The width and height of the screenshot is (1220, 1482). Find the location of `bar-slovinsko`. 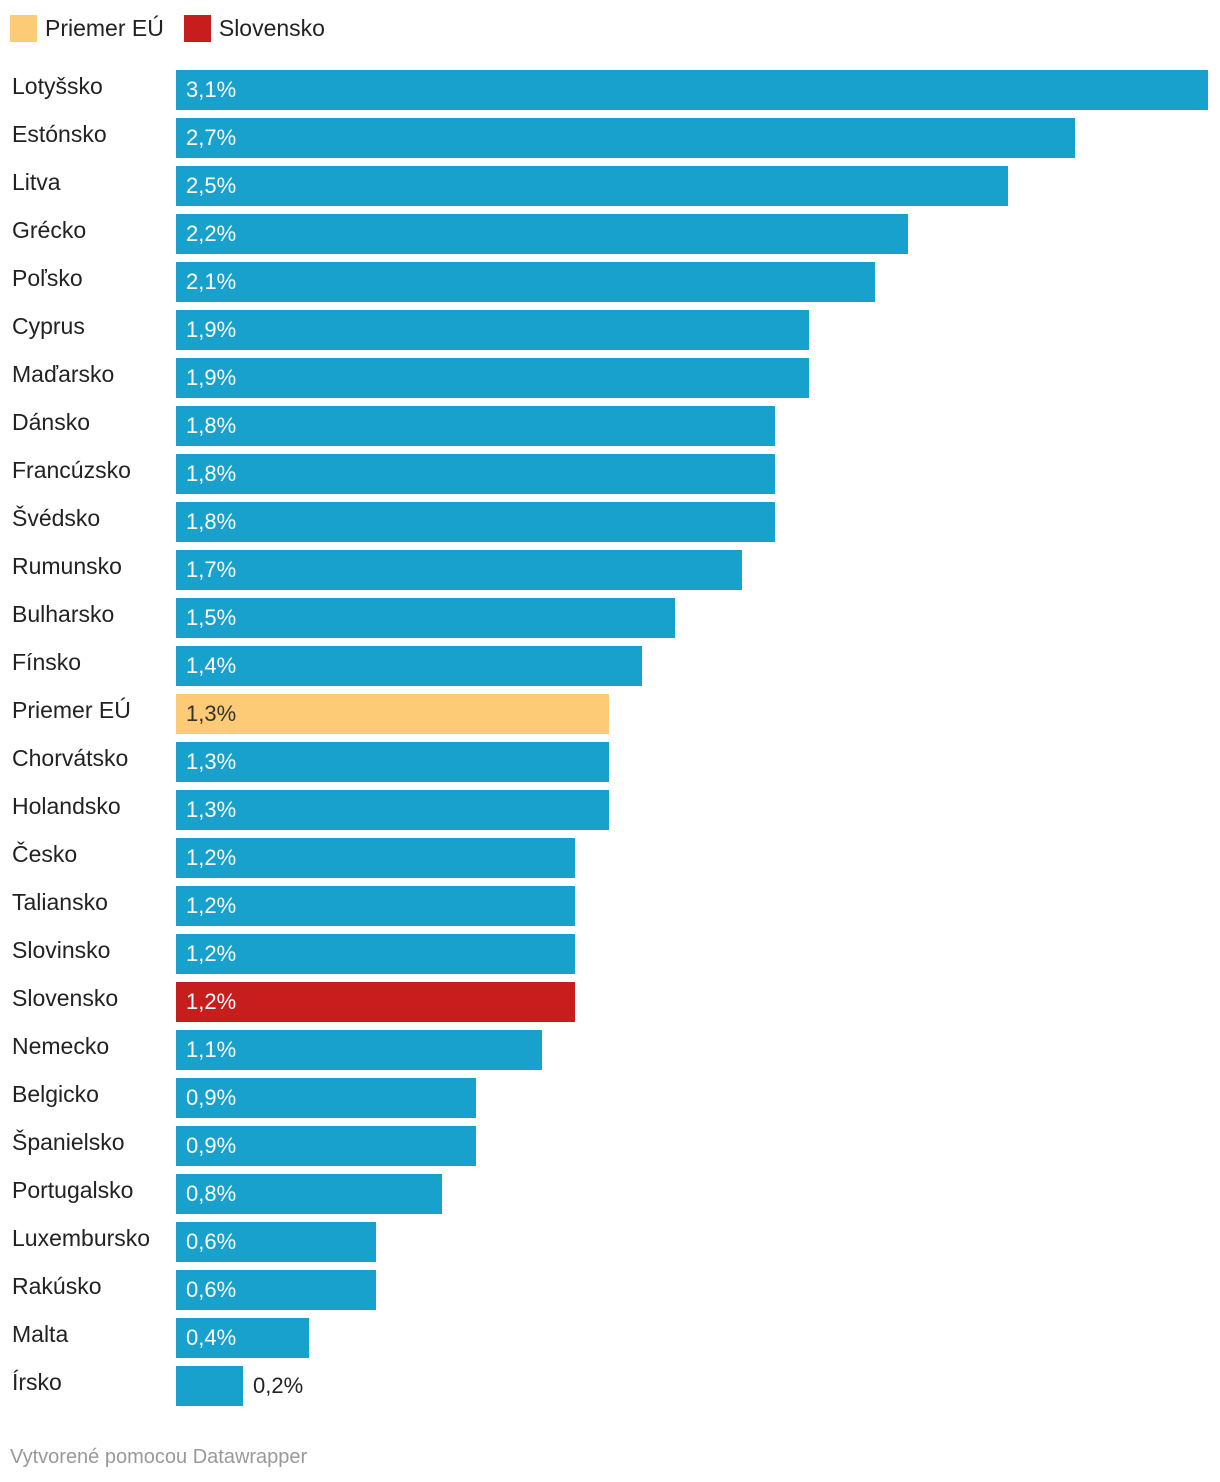

bar-slovinsko is located at coordinates (375, 954).